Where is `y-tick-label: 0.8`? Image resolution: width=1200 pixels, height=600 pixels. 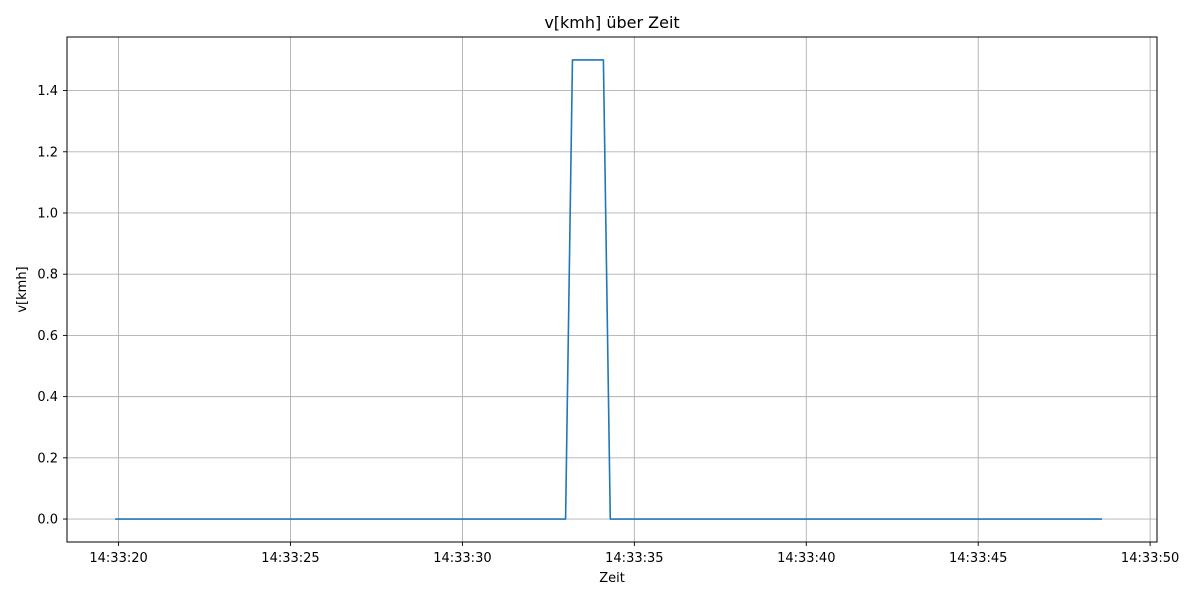
y-tick-label: 0.8 is located at coordinates (47, 275).